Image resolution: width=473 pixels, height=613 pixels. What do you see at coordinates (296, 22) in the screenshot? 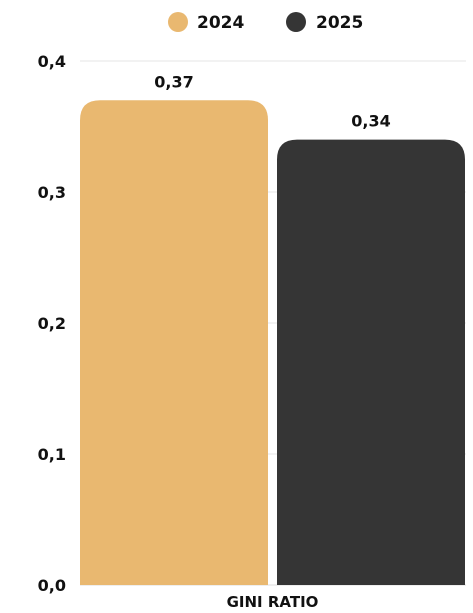
I see `legend-swatch-2025` at bounding box center [296, 22].